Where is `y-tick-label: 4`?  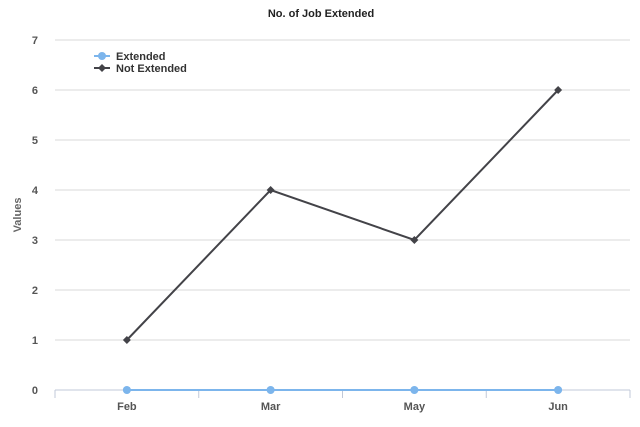 y-tick-label: 4 is located at coordinates (35, 191).